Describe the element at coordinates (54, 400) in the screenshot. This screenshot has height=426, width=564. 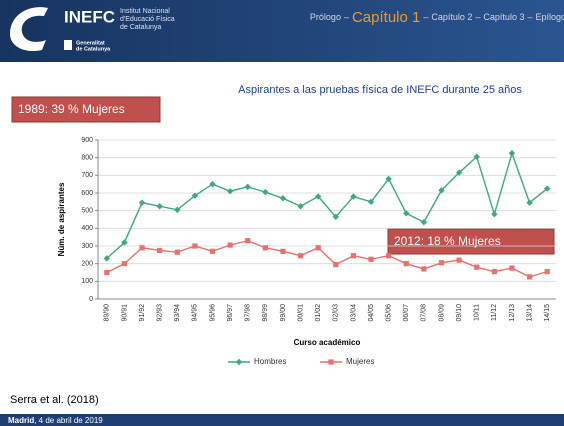
I see `source: Serra et al. (2018)` at that location.